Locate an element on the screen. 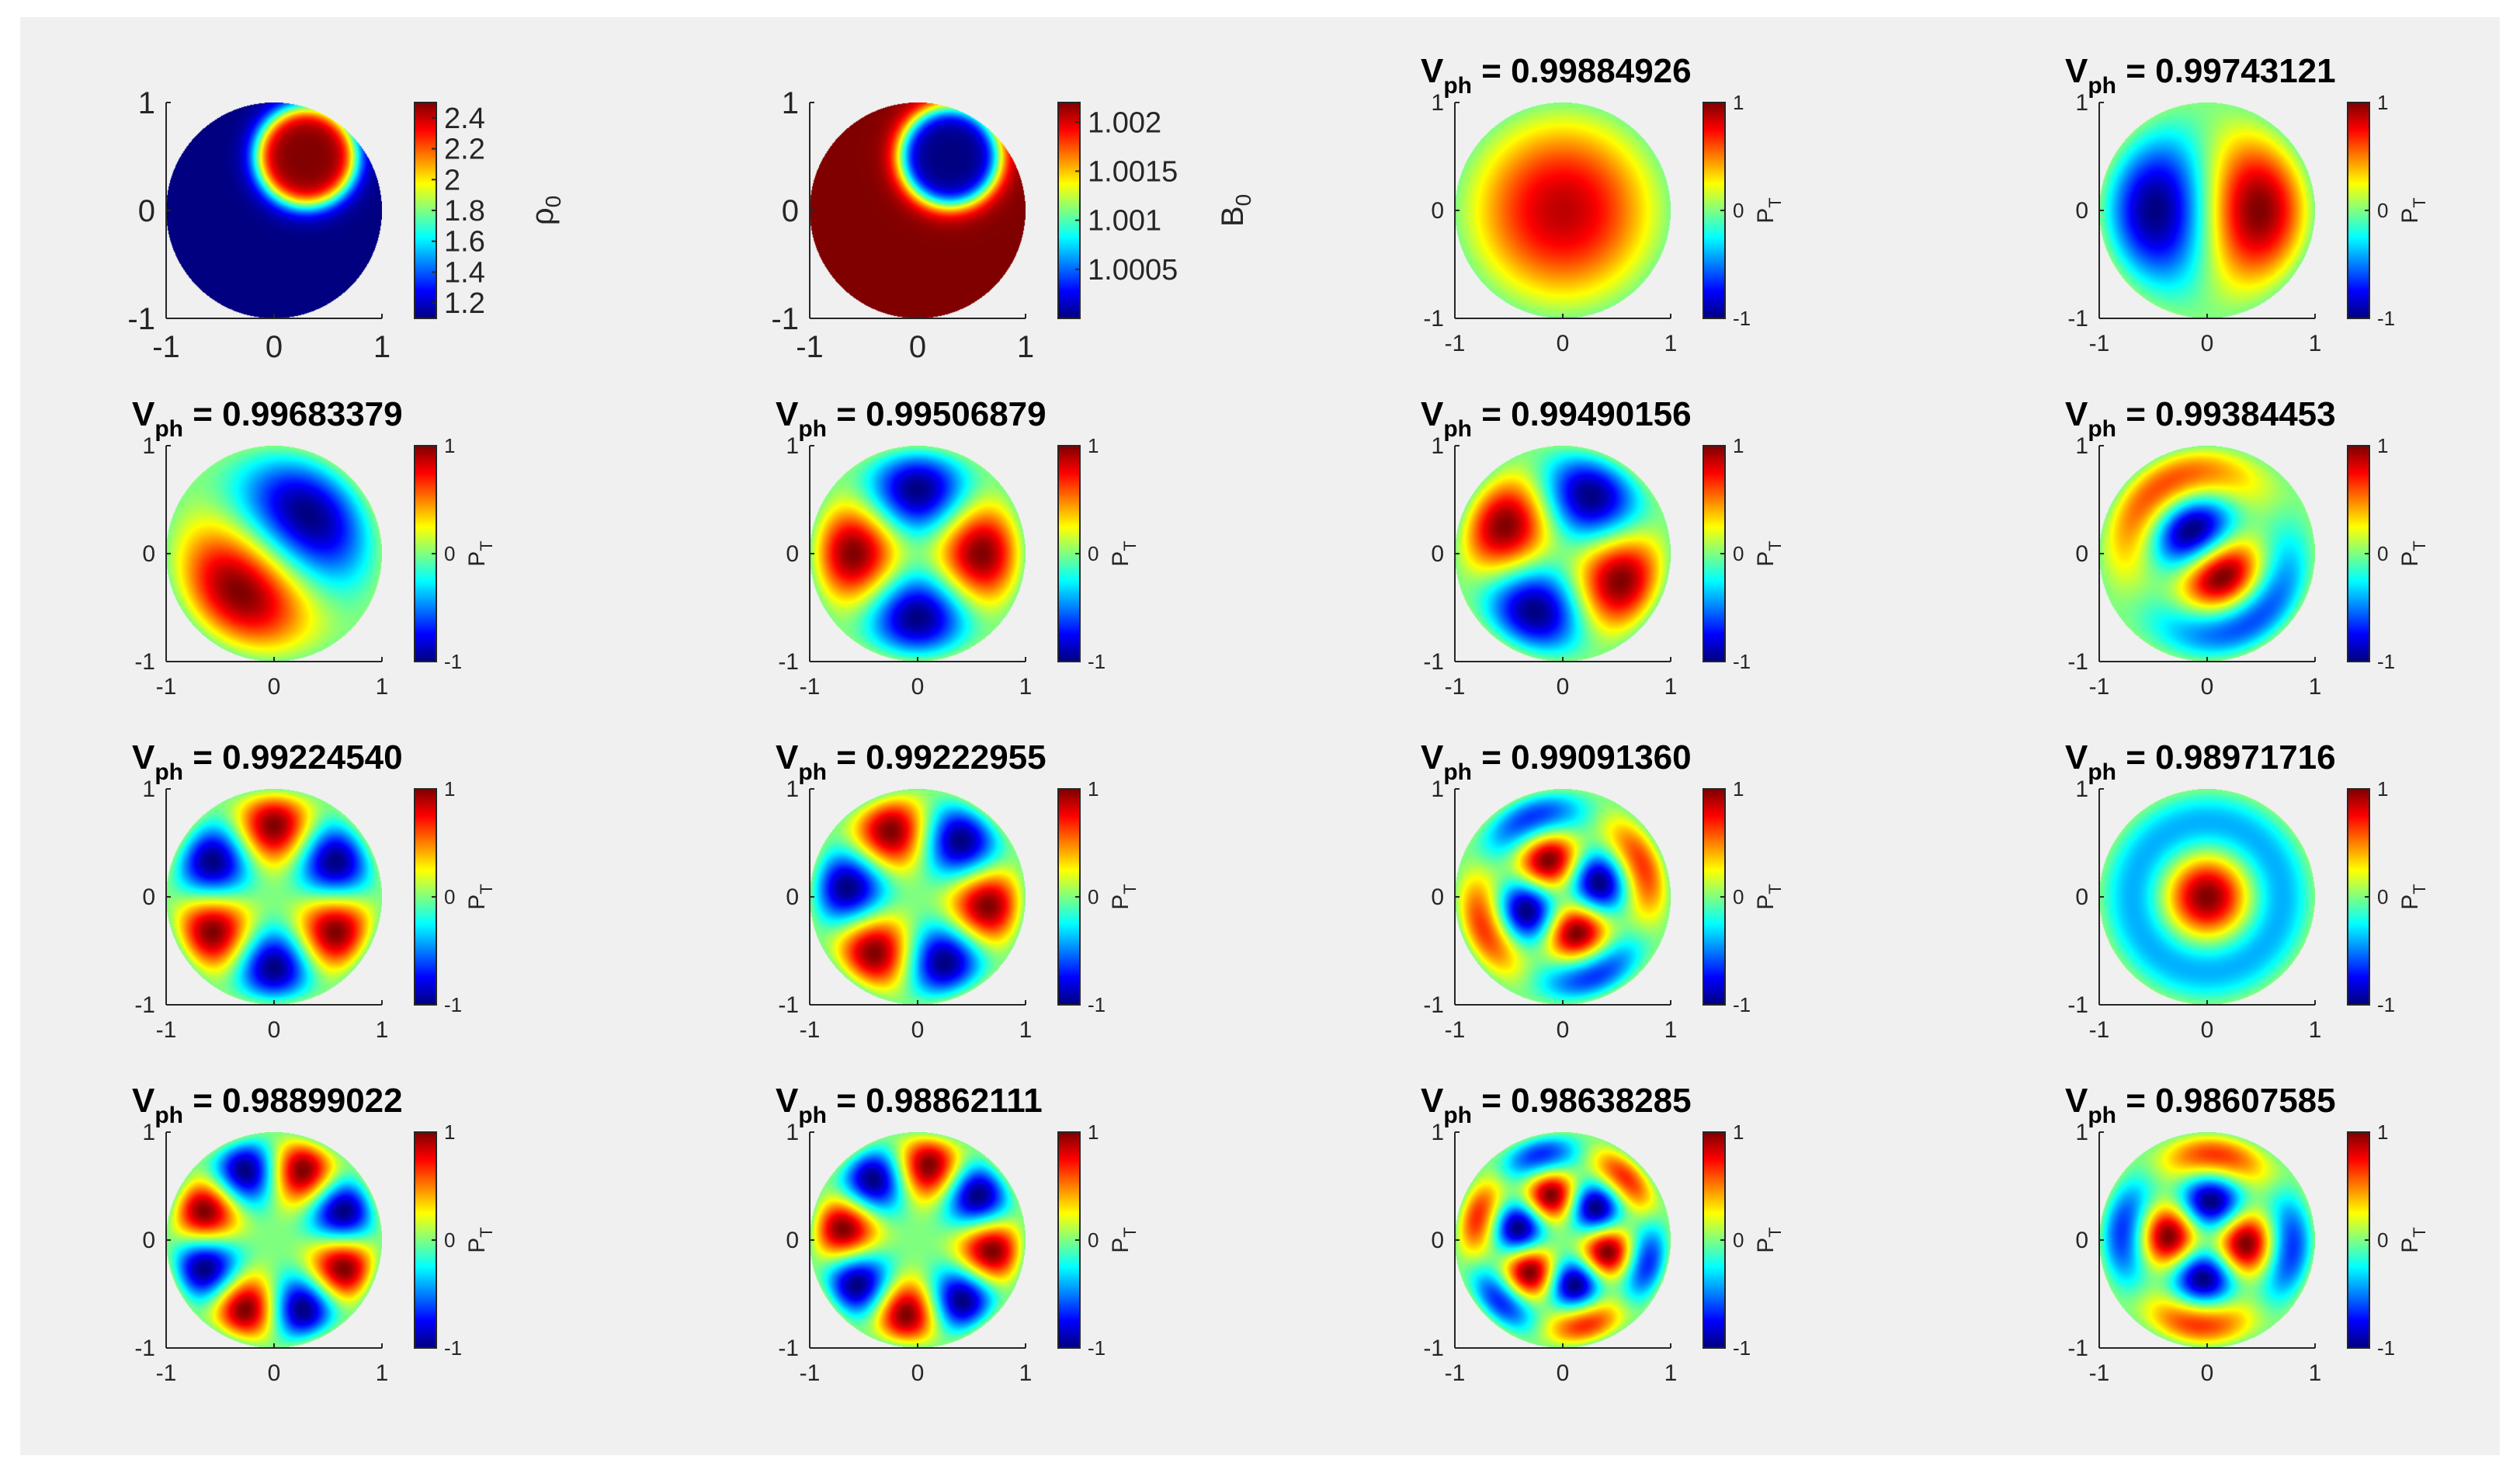 The width and height of the screenshot is (2520, 1473). colorbar-tick-label: 1.0015 is located at coordinates (1133, 171).